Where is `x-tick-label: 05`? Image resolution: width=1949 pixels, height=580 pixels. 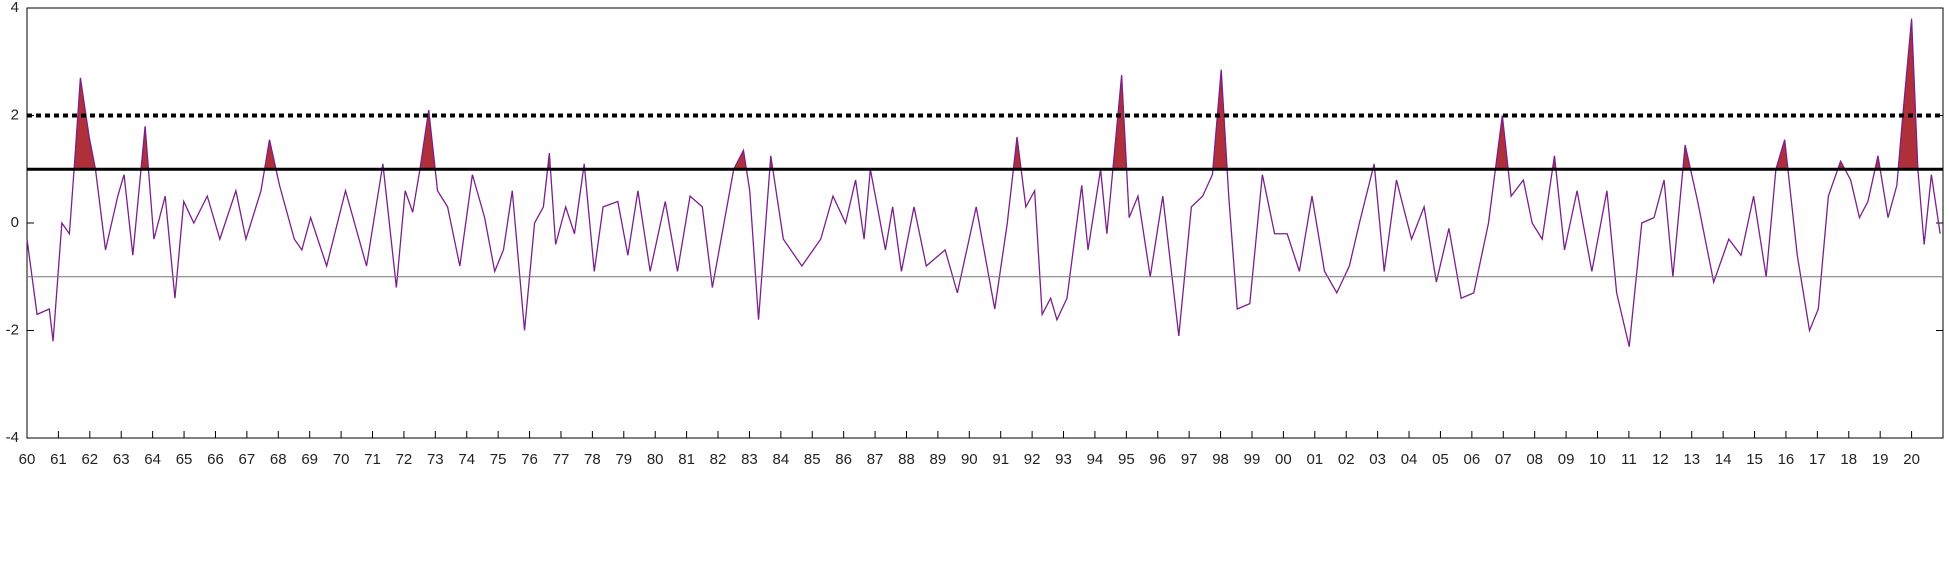 x-tick-label: 05 is located at coordinates (1440, 459).